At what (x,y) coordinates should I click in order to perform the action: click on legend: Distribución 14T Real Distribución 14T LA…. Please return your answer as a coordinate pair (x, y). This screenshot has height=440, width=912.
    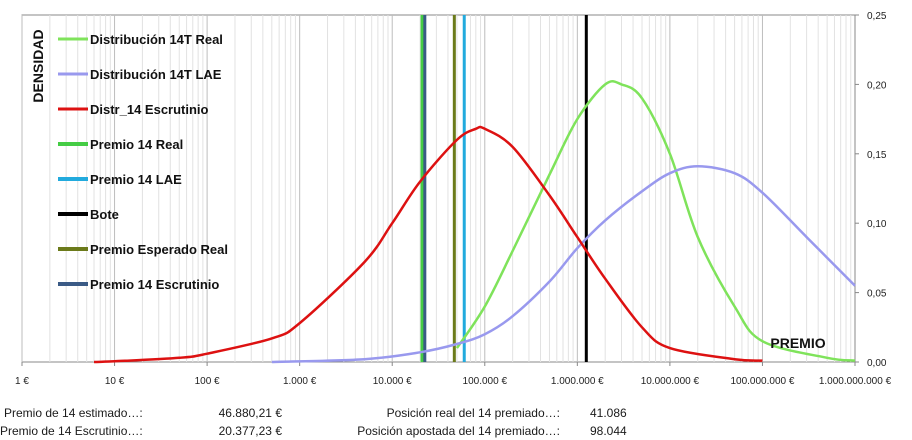
    Looking at the image, I should click on (143, 162).